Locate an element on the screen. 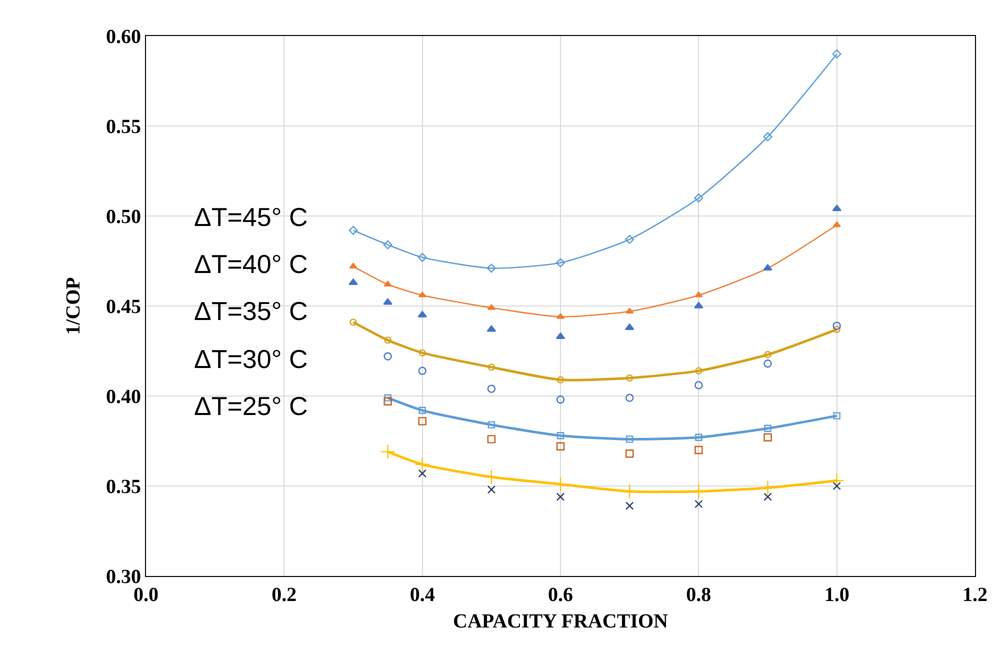 This screenshot has width=1000, height=656. x-tick-label: 0.4 is located at coordinates (422, 595).